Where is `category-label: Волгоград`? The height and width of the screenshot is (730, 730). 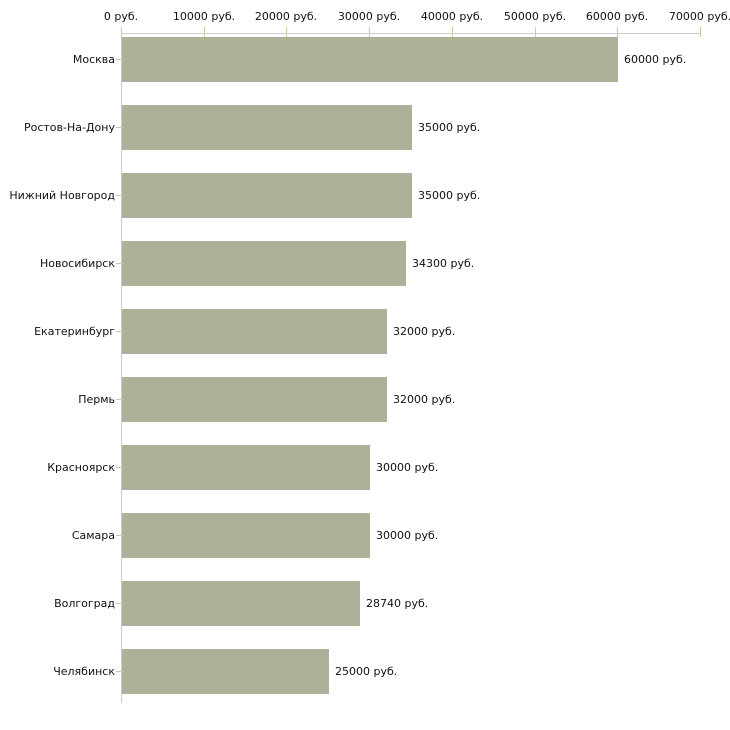
category-label: Волгоград is located at coordinates (84, 603).